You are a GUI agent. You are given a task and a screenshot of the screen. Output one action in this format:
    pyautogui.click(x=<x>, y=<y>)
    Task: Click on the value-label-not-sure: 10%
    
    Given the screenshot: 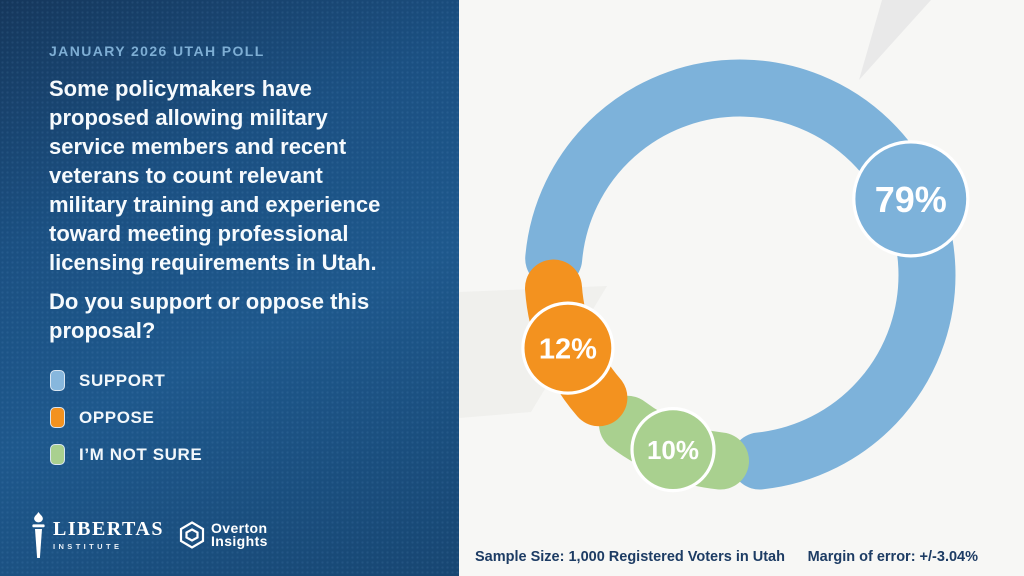 What is the action you would take?
    pyautogui.click(x=673, y=450)
    